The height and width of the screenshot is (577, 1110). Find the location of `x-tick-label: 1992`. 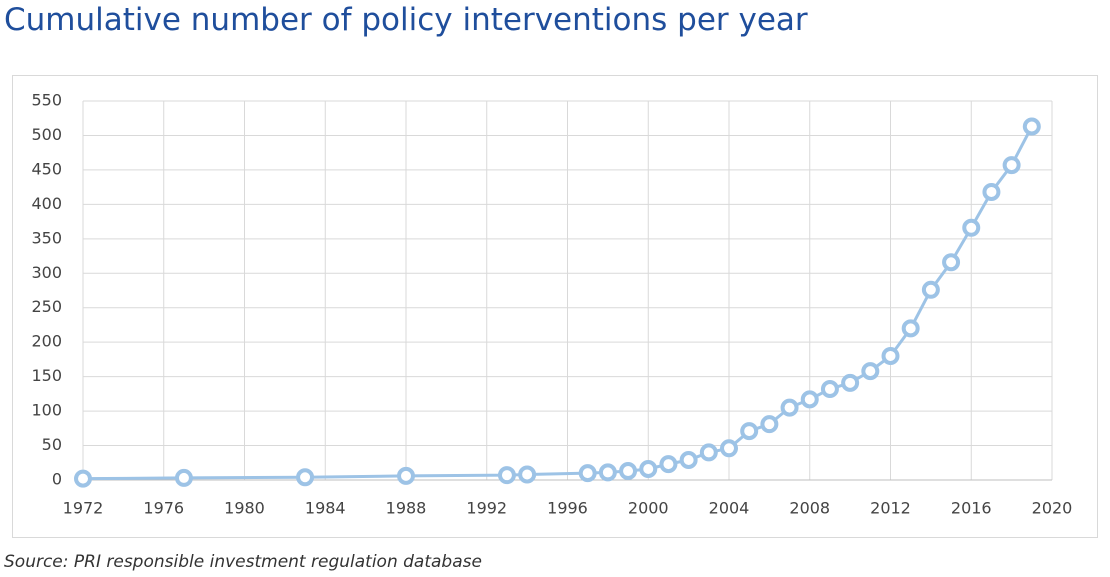

x-tick-label: 1992 is located at coordinates (486, 508).